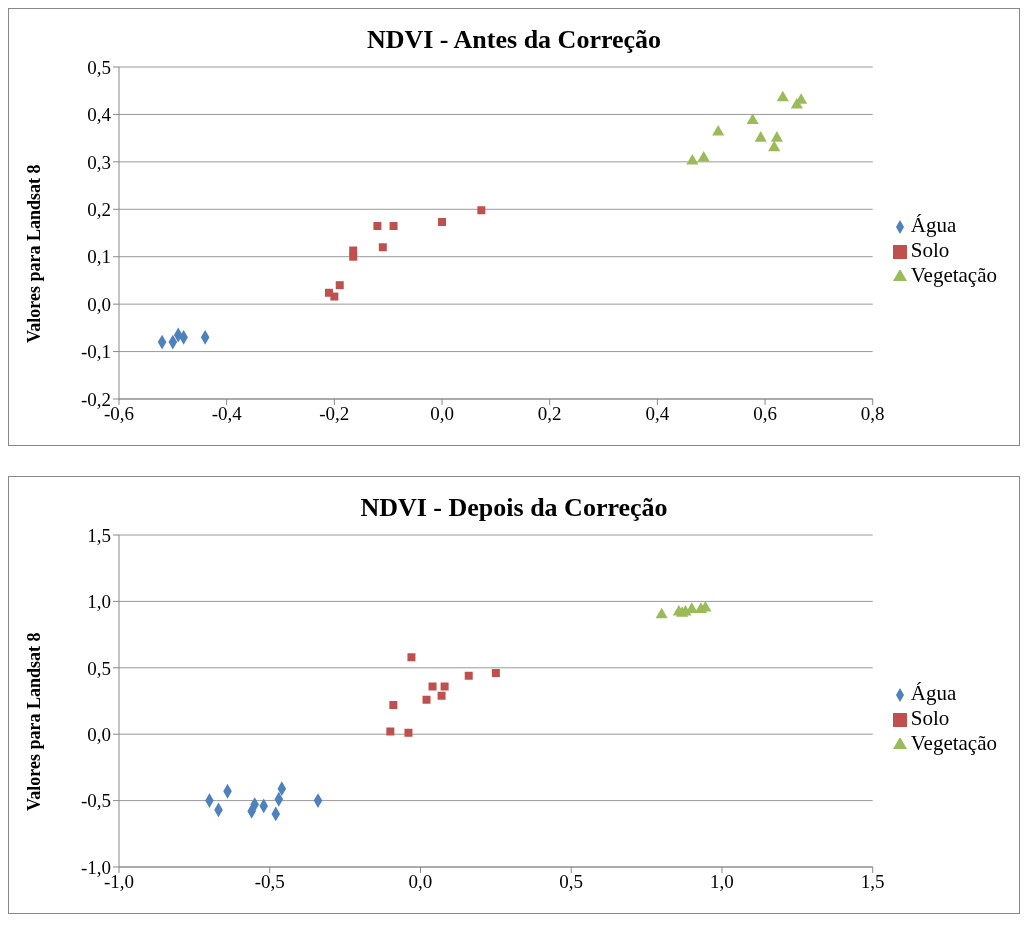  I want to click on x-tick-label: 0,4, so click(657, 414).